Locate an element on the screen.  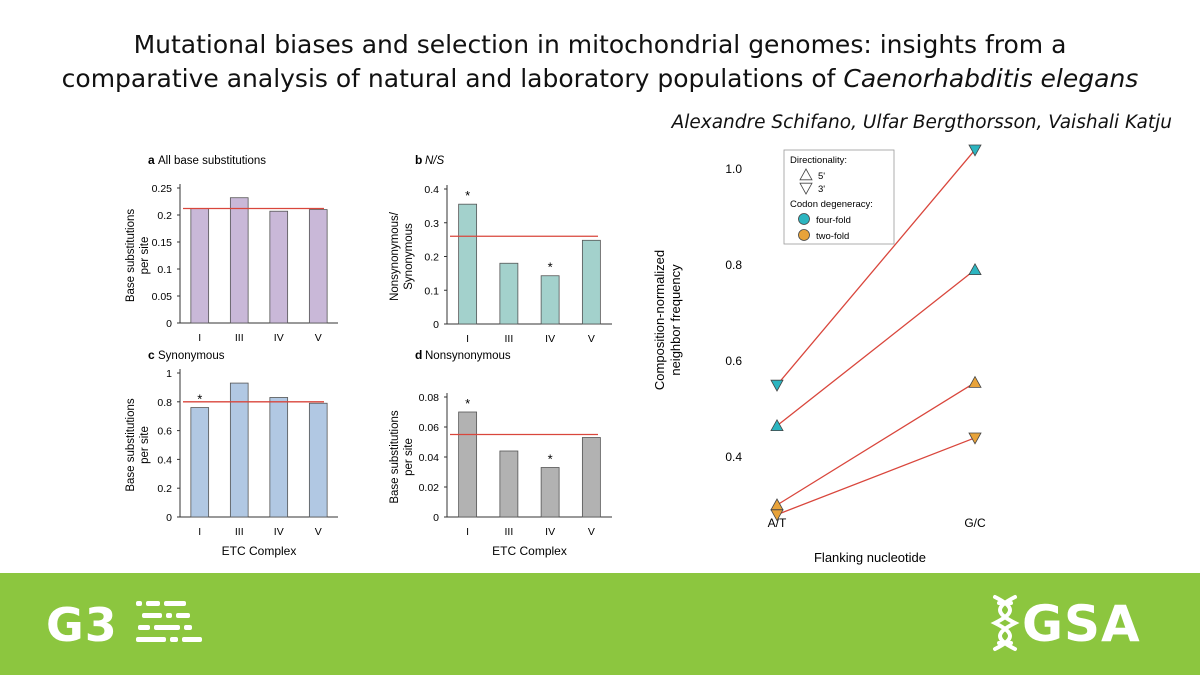
panel-letter: c is located at coordinates (151, 355).